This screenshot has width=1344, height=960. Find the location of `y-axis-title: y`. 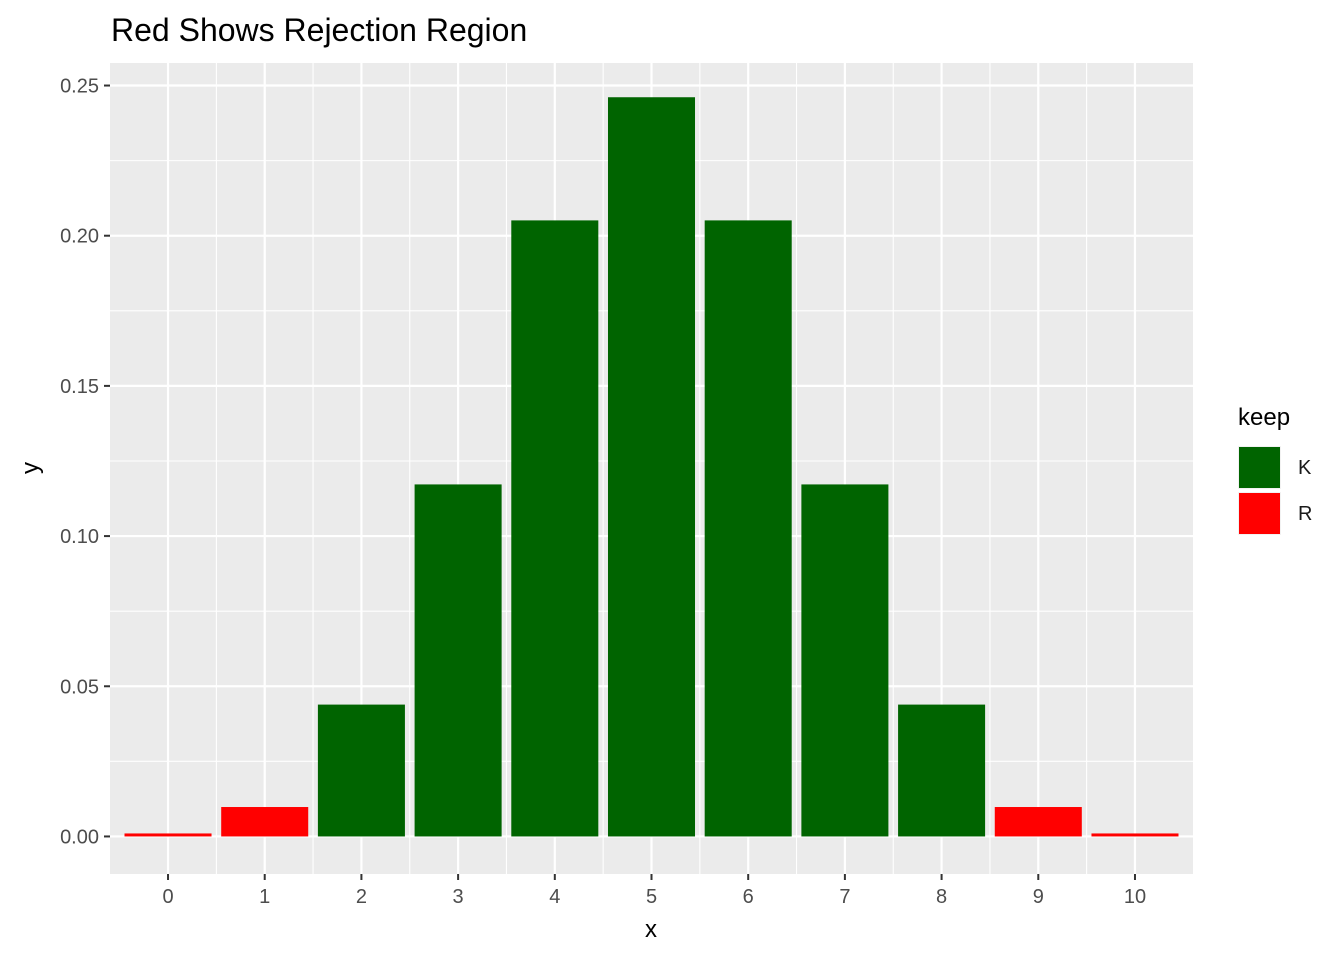

y-axis-title: y is located at coordinates (30, 468).